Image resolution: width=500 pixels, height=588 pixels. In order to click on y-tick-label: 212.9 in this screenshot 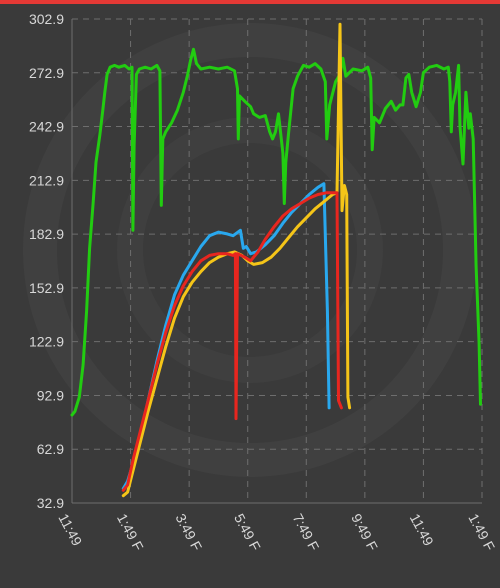, I will do `click(46, 180)`.